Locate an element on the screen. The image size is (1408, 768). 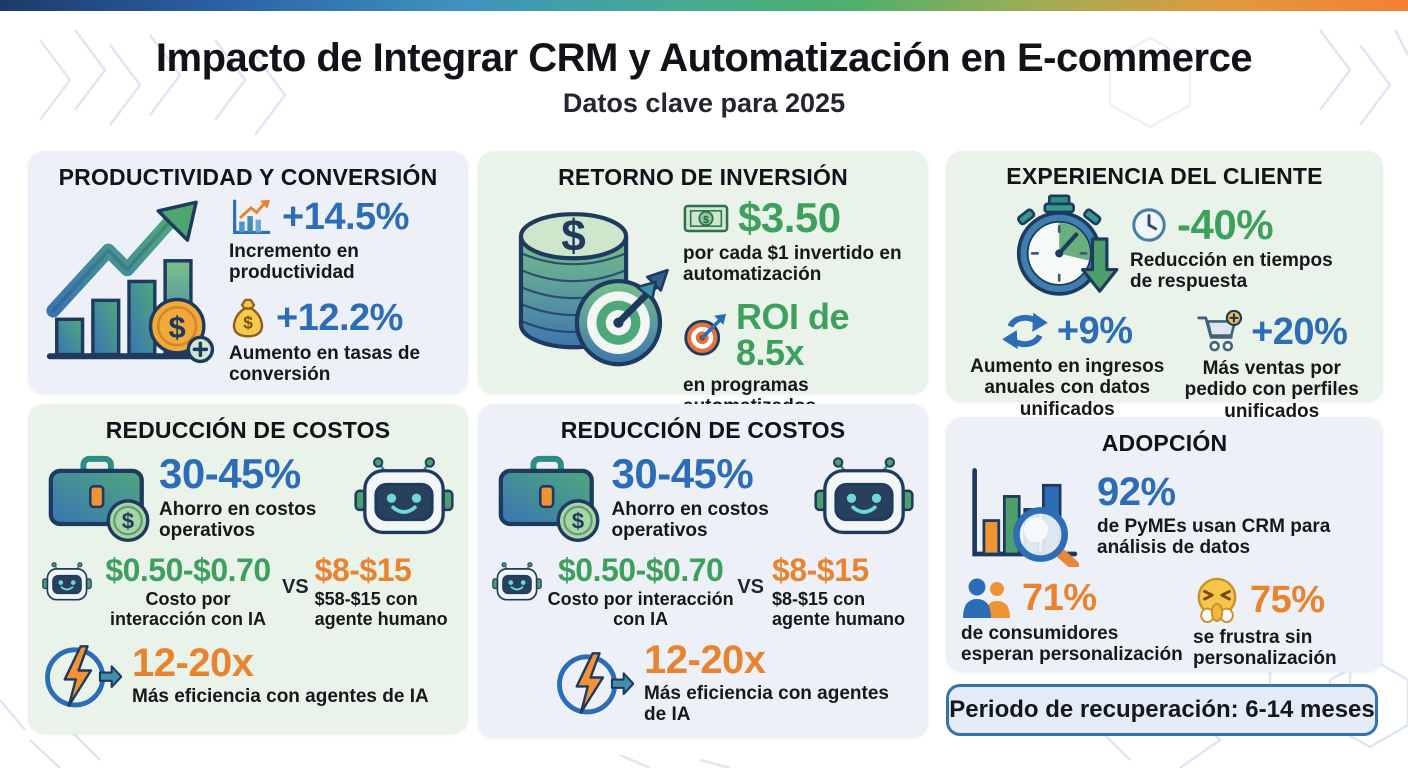
clock-icon is located at coordinates (1149, 225).